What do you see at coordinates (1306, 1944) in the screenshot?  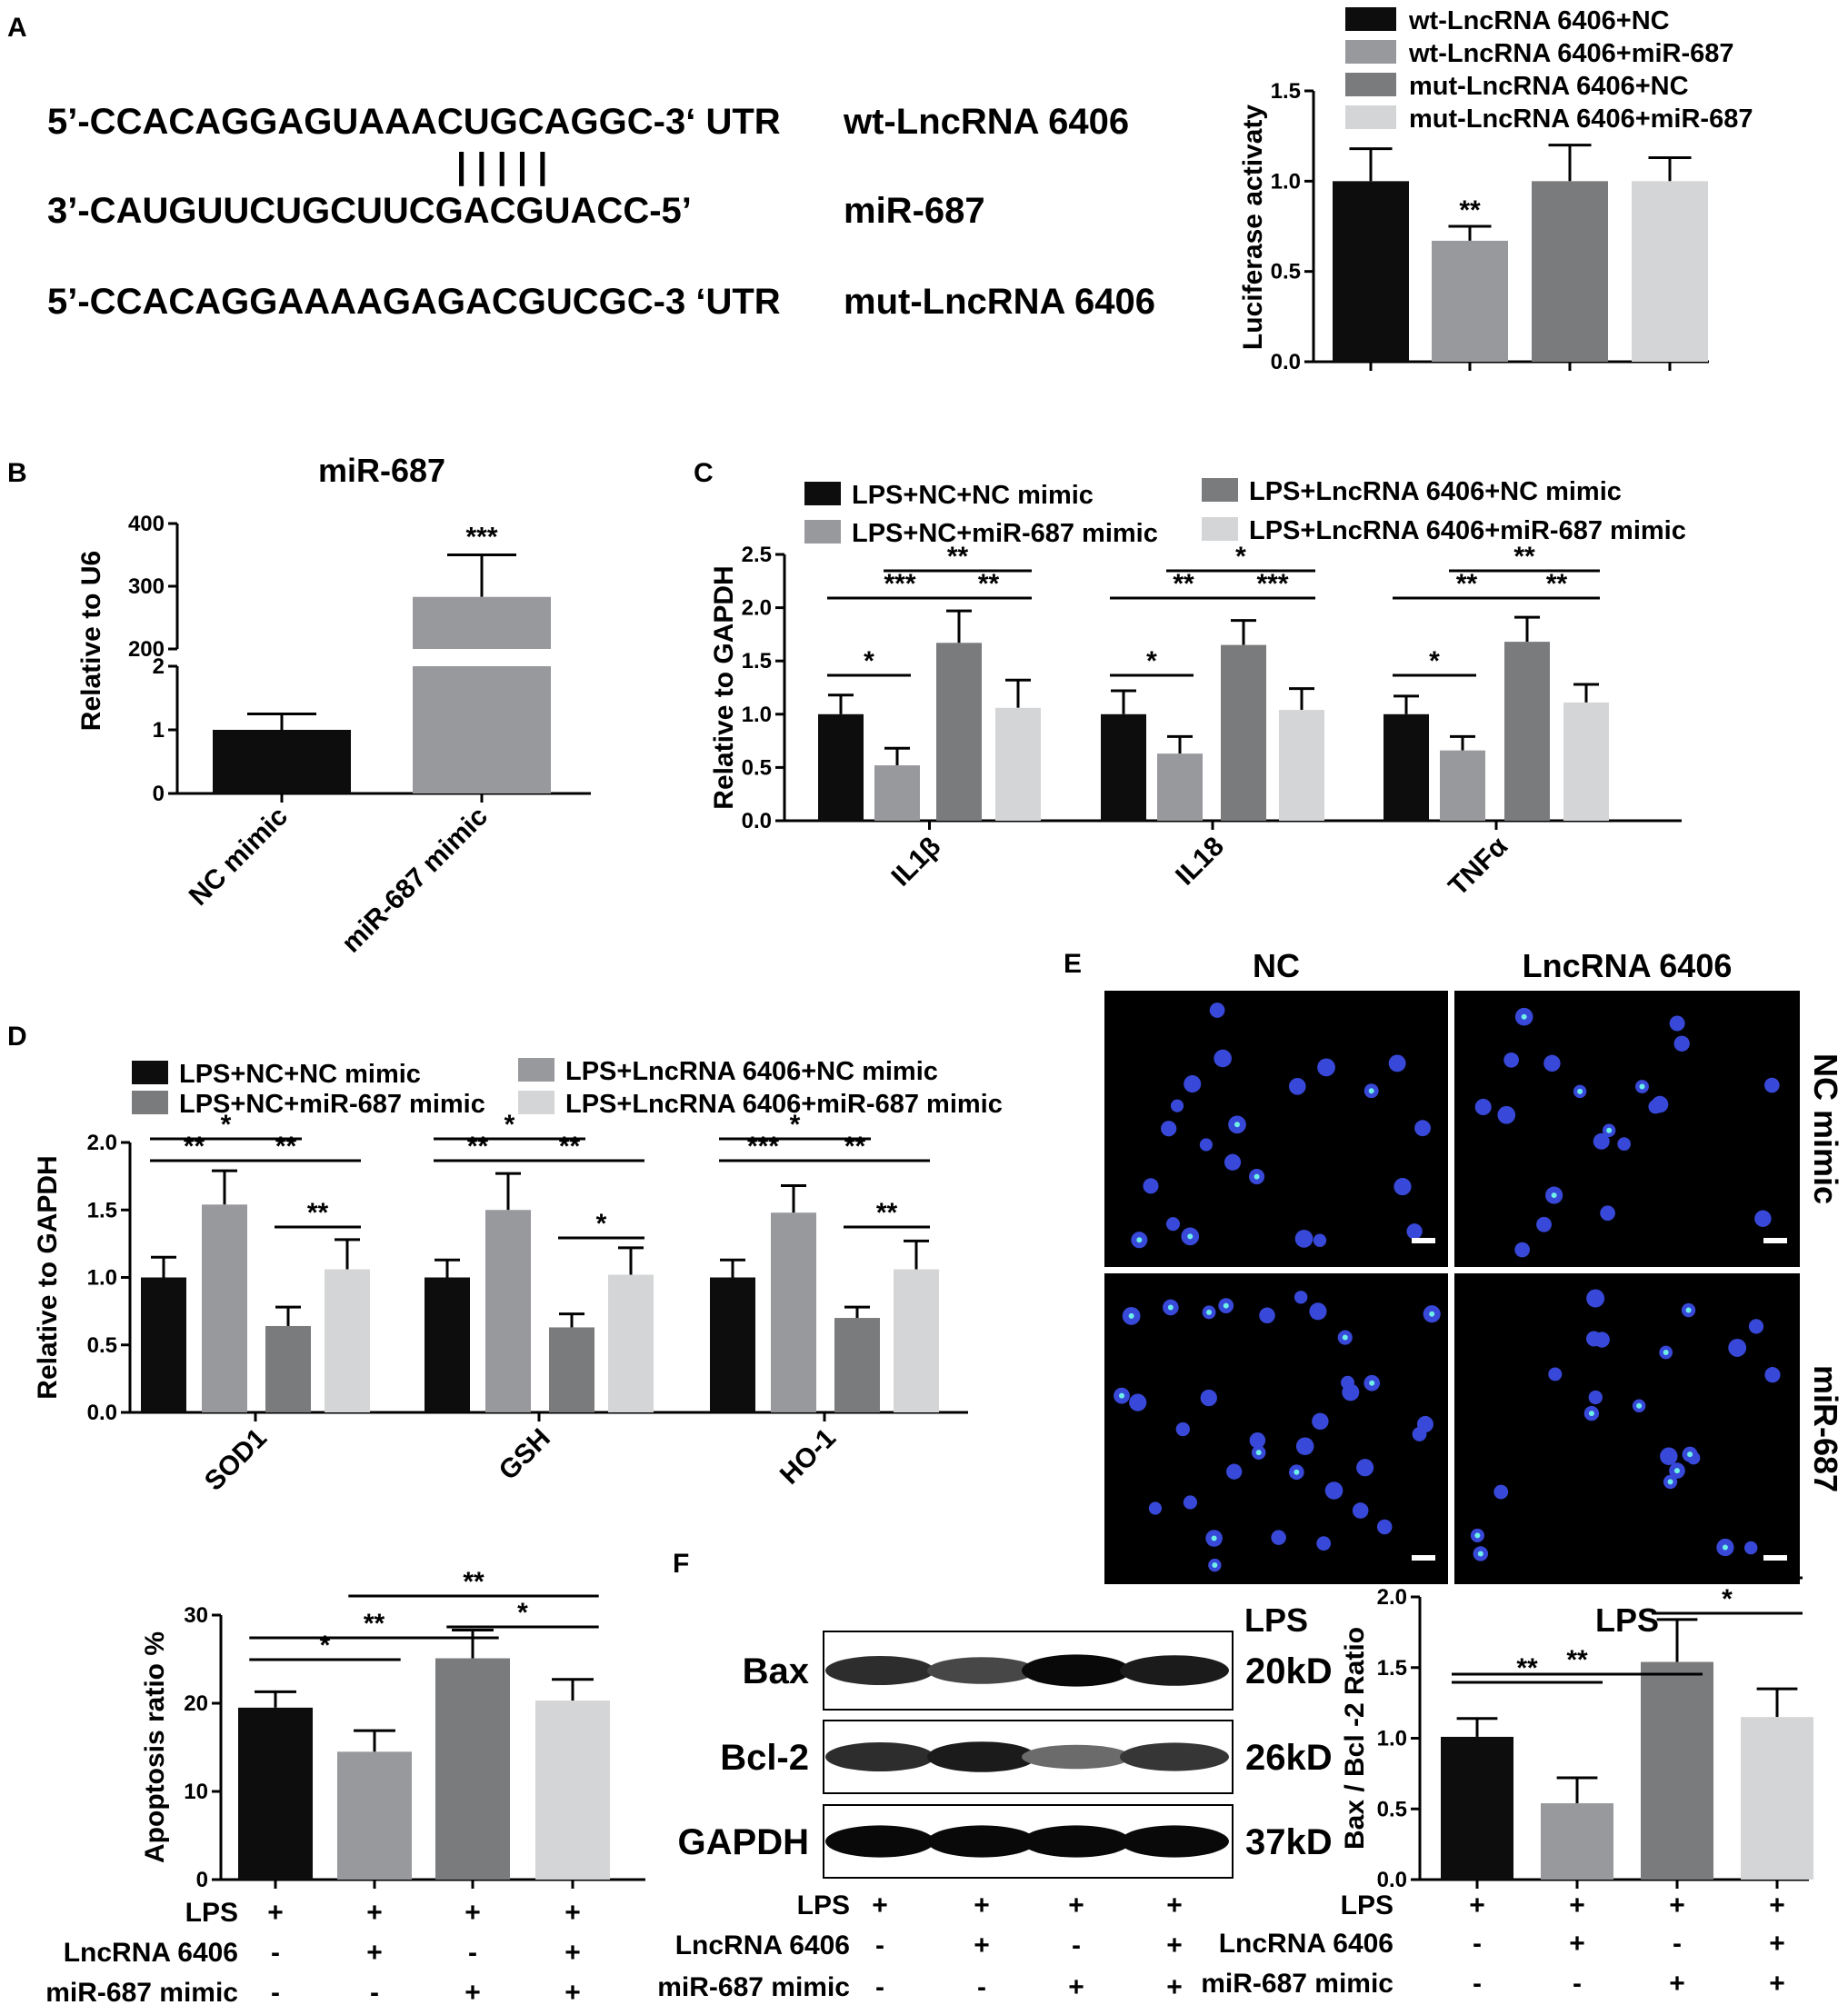 I see `conditions-f-label: LncRNA 6406` at bounding box center [1306, 1944].